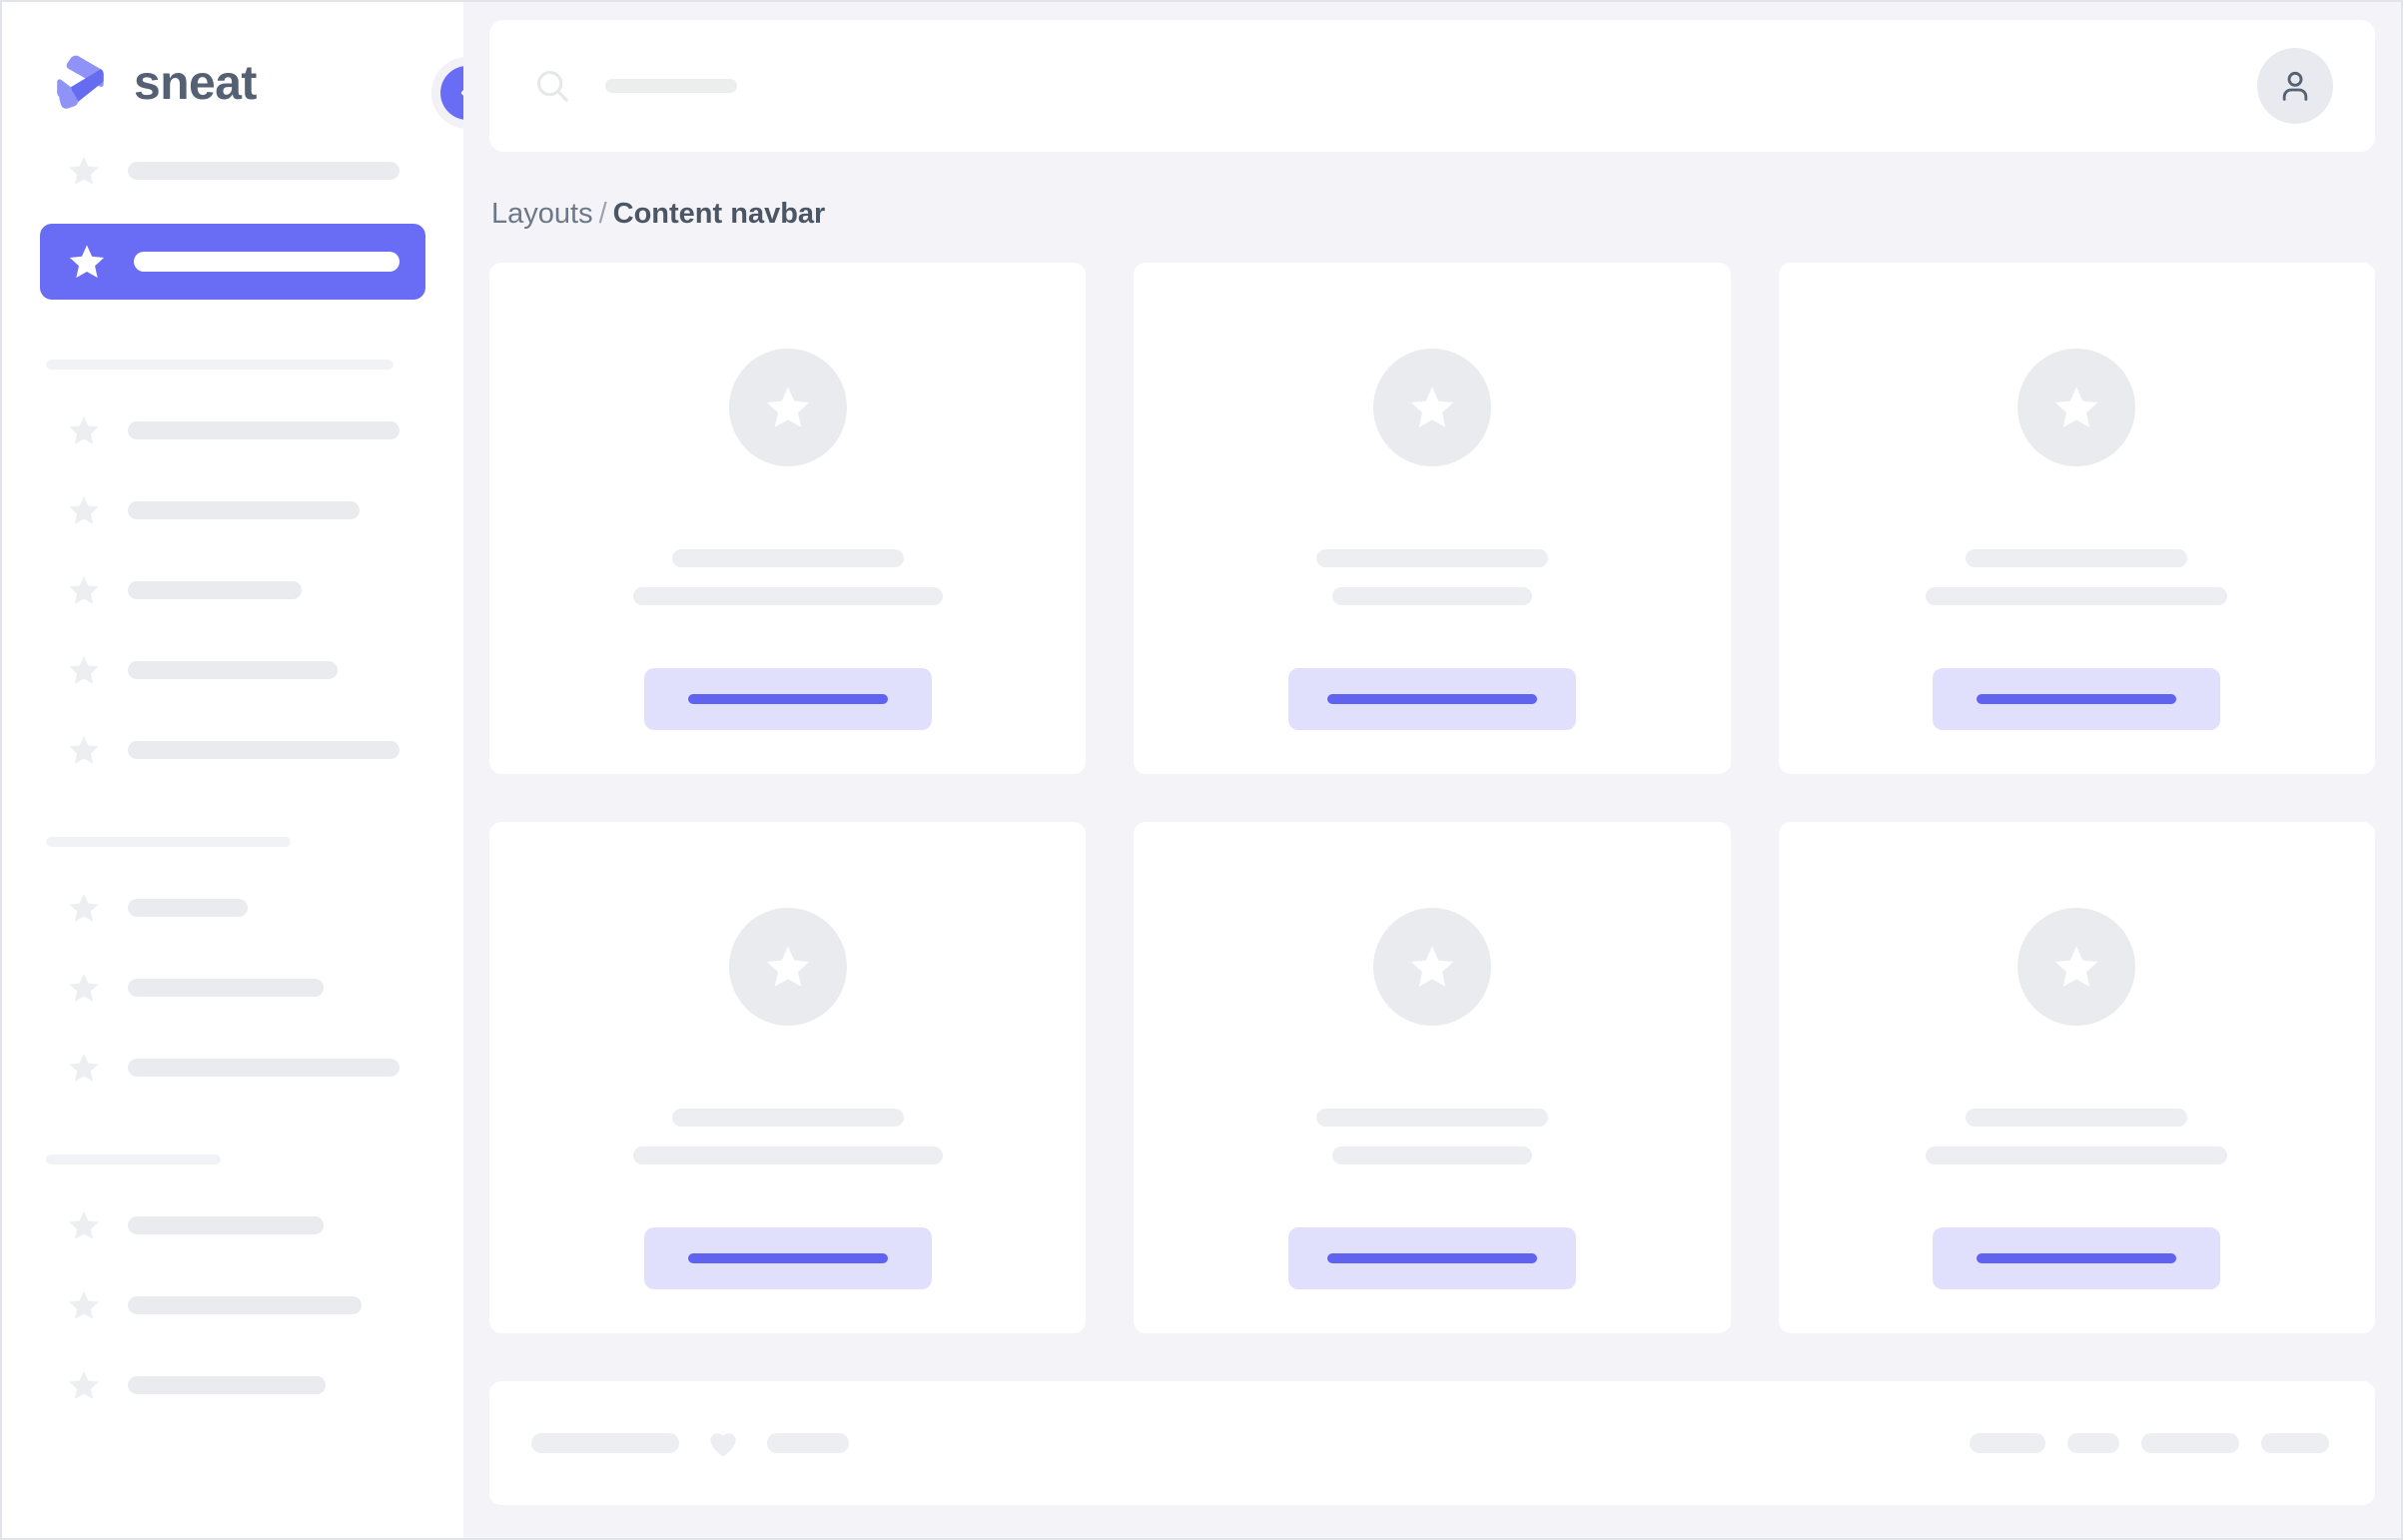 The height and width of the screenshot is (1540, 2403). I want to click on breadcrumb-parent: Layouts, so click(542, 214).